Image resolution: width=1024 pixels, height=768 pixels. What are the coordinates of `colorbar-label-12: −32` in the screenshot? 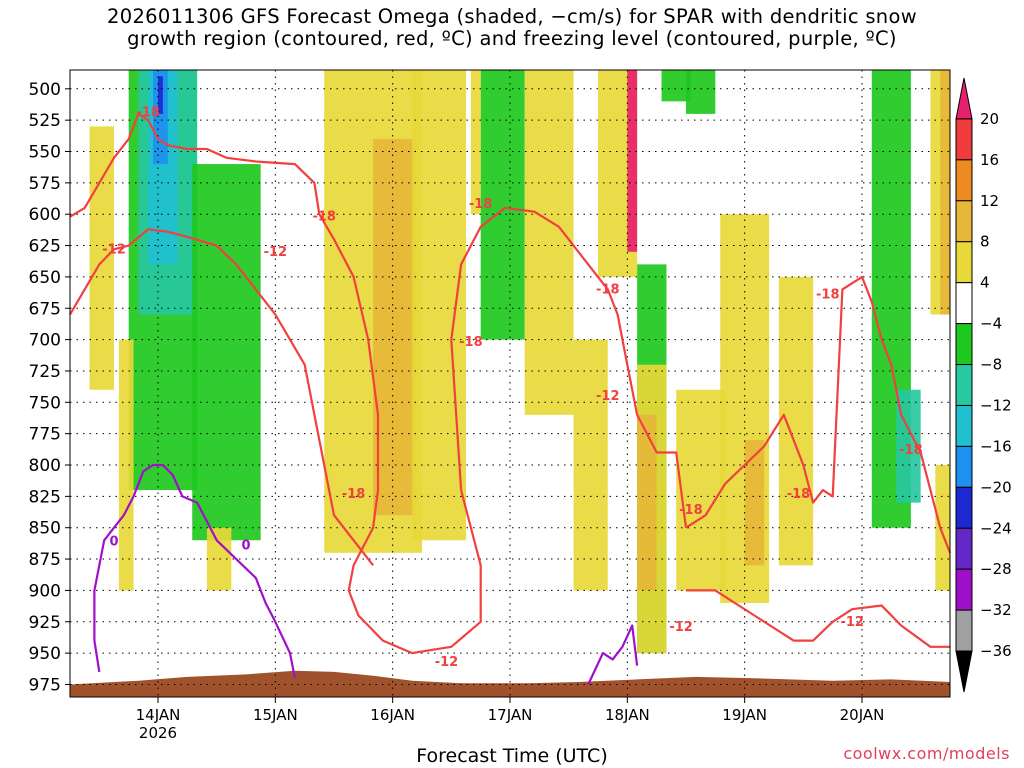 It's located at (996, 610).